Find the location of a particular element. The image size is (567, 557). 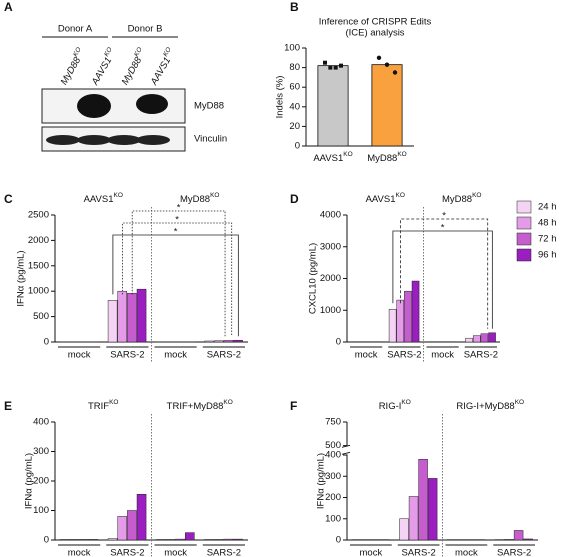

group-label-main: RIG-I+MyD88 is located at coordinates (485, 406).